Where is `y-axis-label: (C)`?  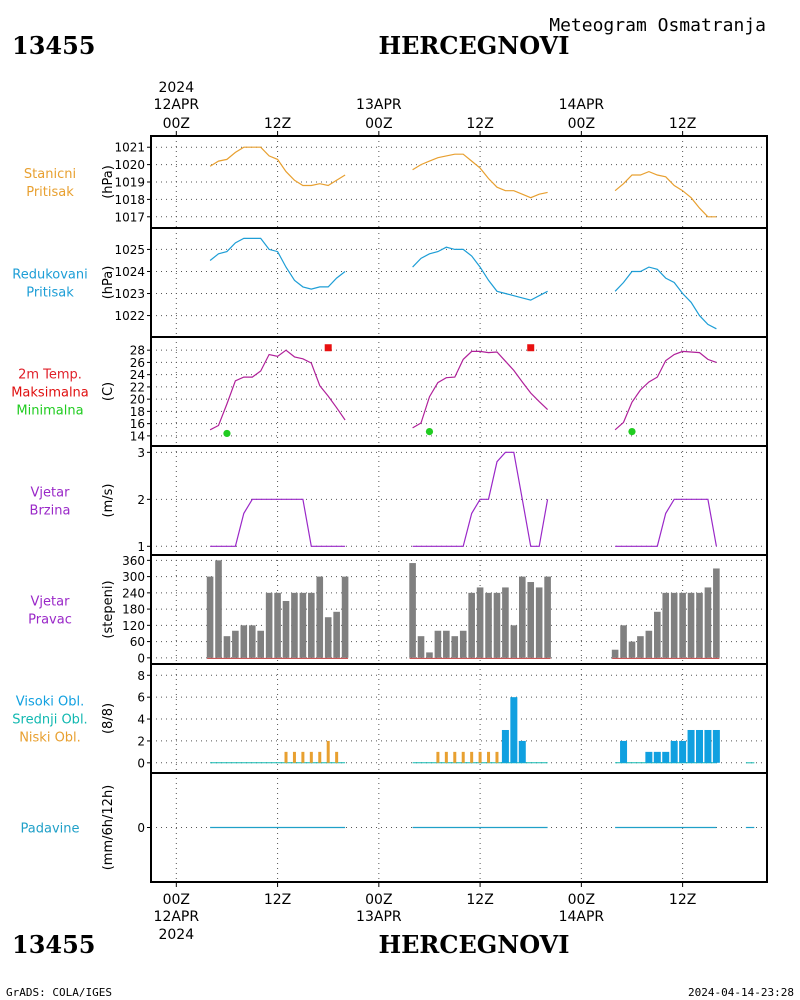
y-axis-label: (C) is located at coordinates (108, 391).